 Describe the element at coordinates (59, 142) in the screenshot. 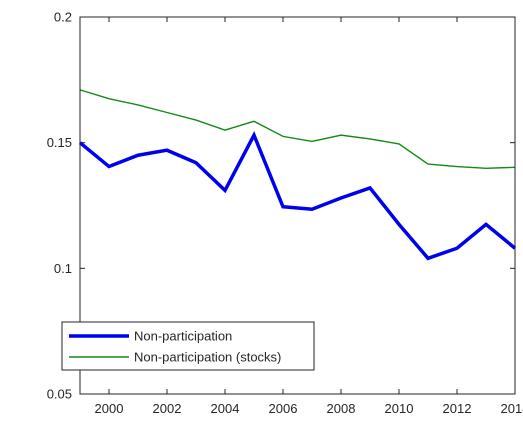

I see `y-tick-label: 0.15` at that location.